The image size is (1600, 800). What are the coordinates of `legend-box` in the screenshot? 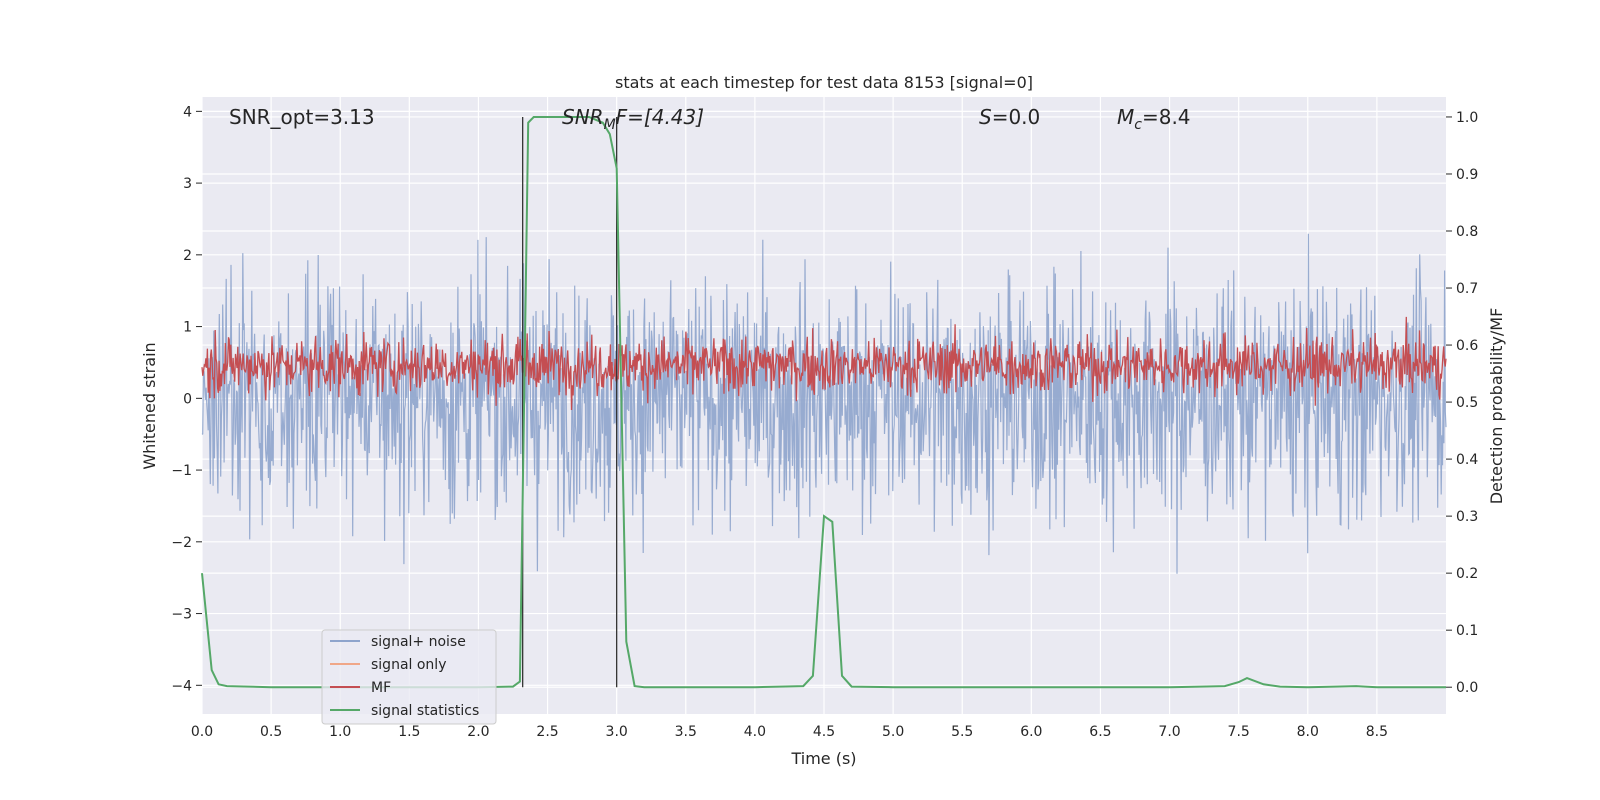 It's located at (409, 677).